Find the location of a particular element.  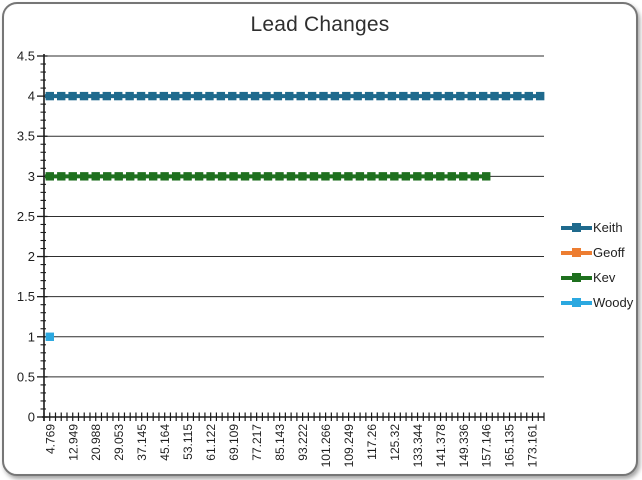

svg-text: 117.26 is located at coordinates (372, 442).